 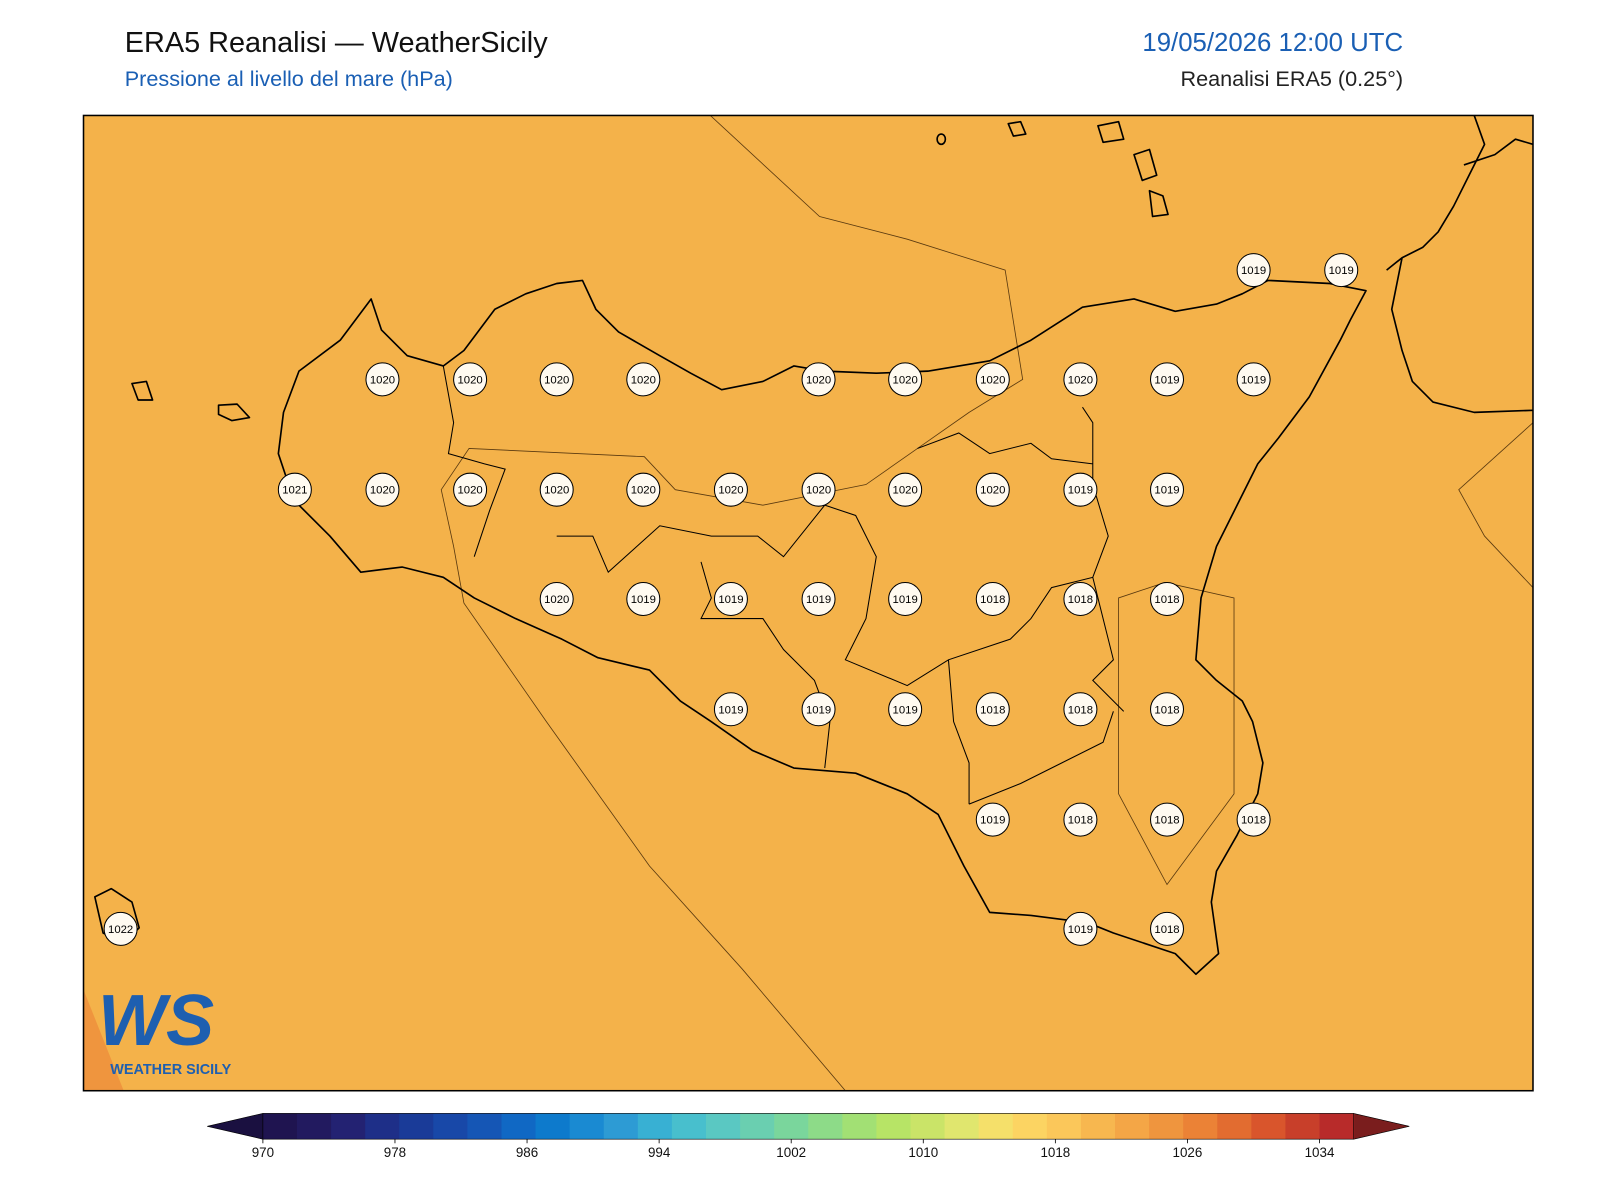 What do you see at coordinates (1272, 43) in the screenshot?
I see `datetime: 19/05/2026 12:00 UTC` at bounding box center [1272, 43].